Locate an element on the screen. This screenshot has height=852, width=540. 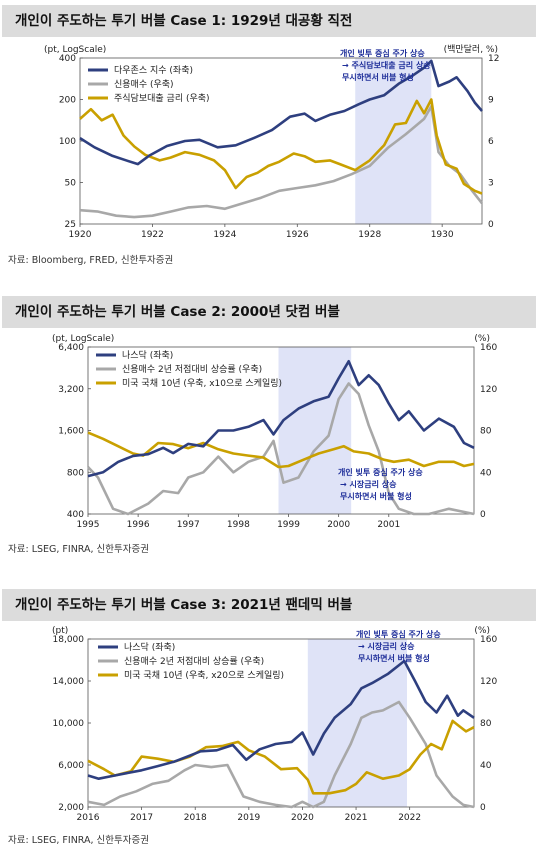
left-tick-label: 18,000 is located at coordinates (69, 640).